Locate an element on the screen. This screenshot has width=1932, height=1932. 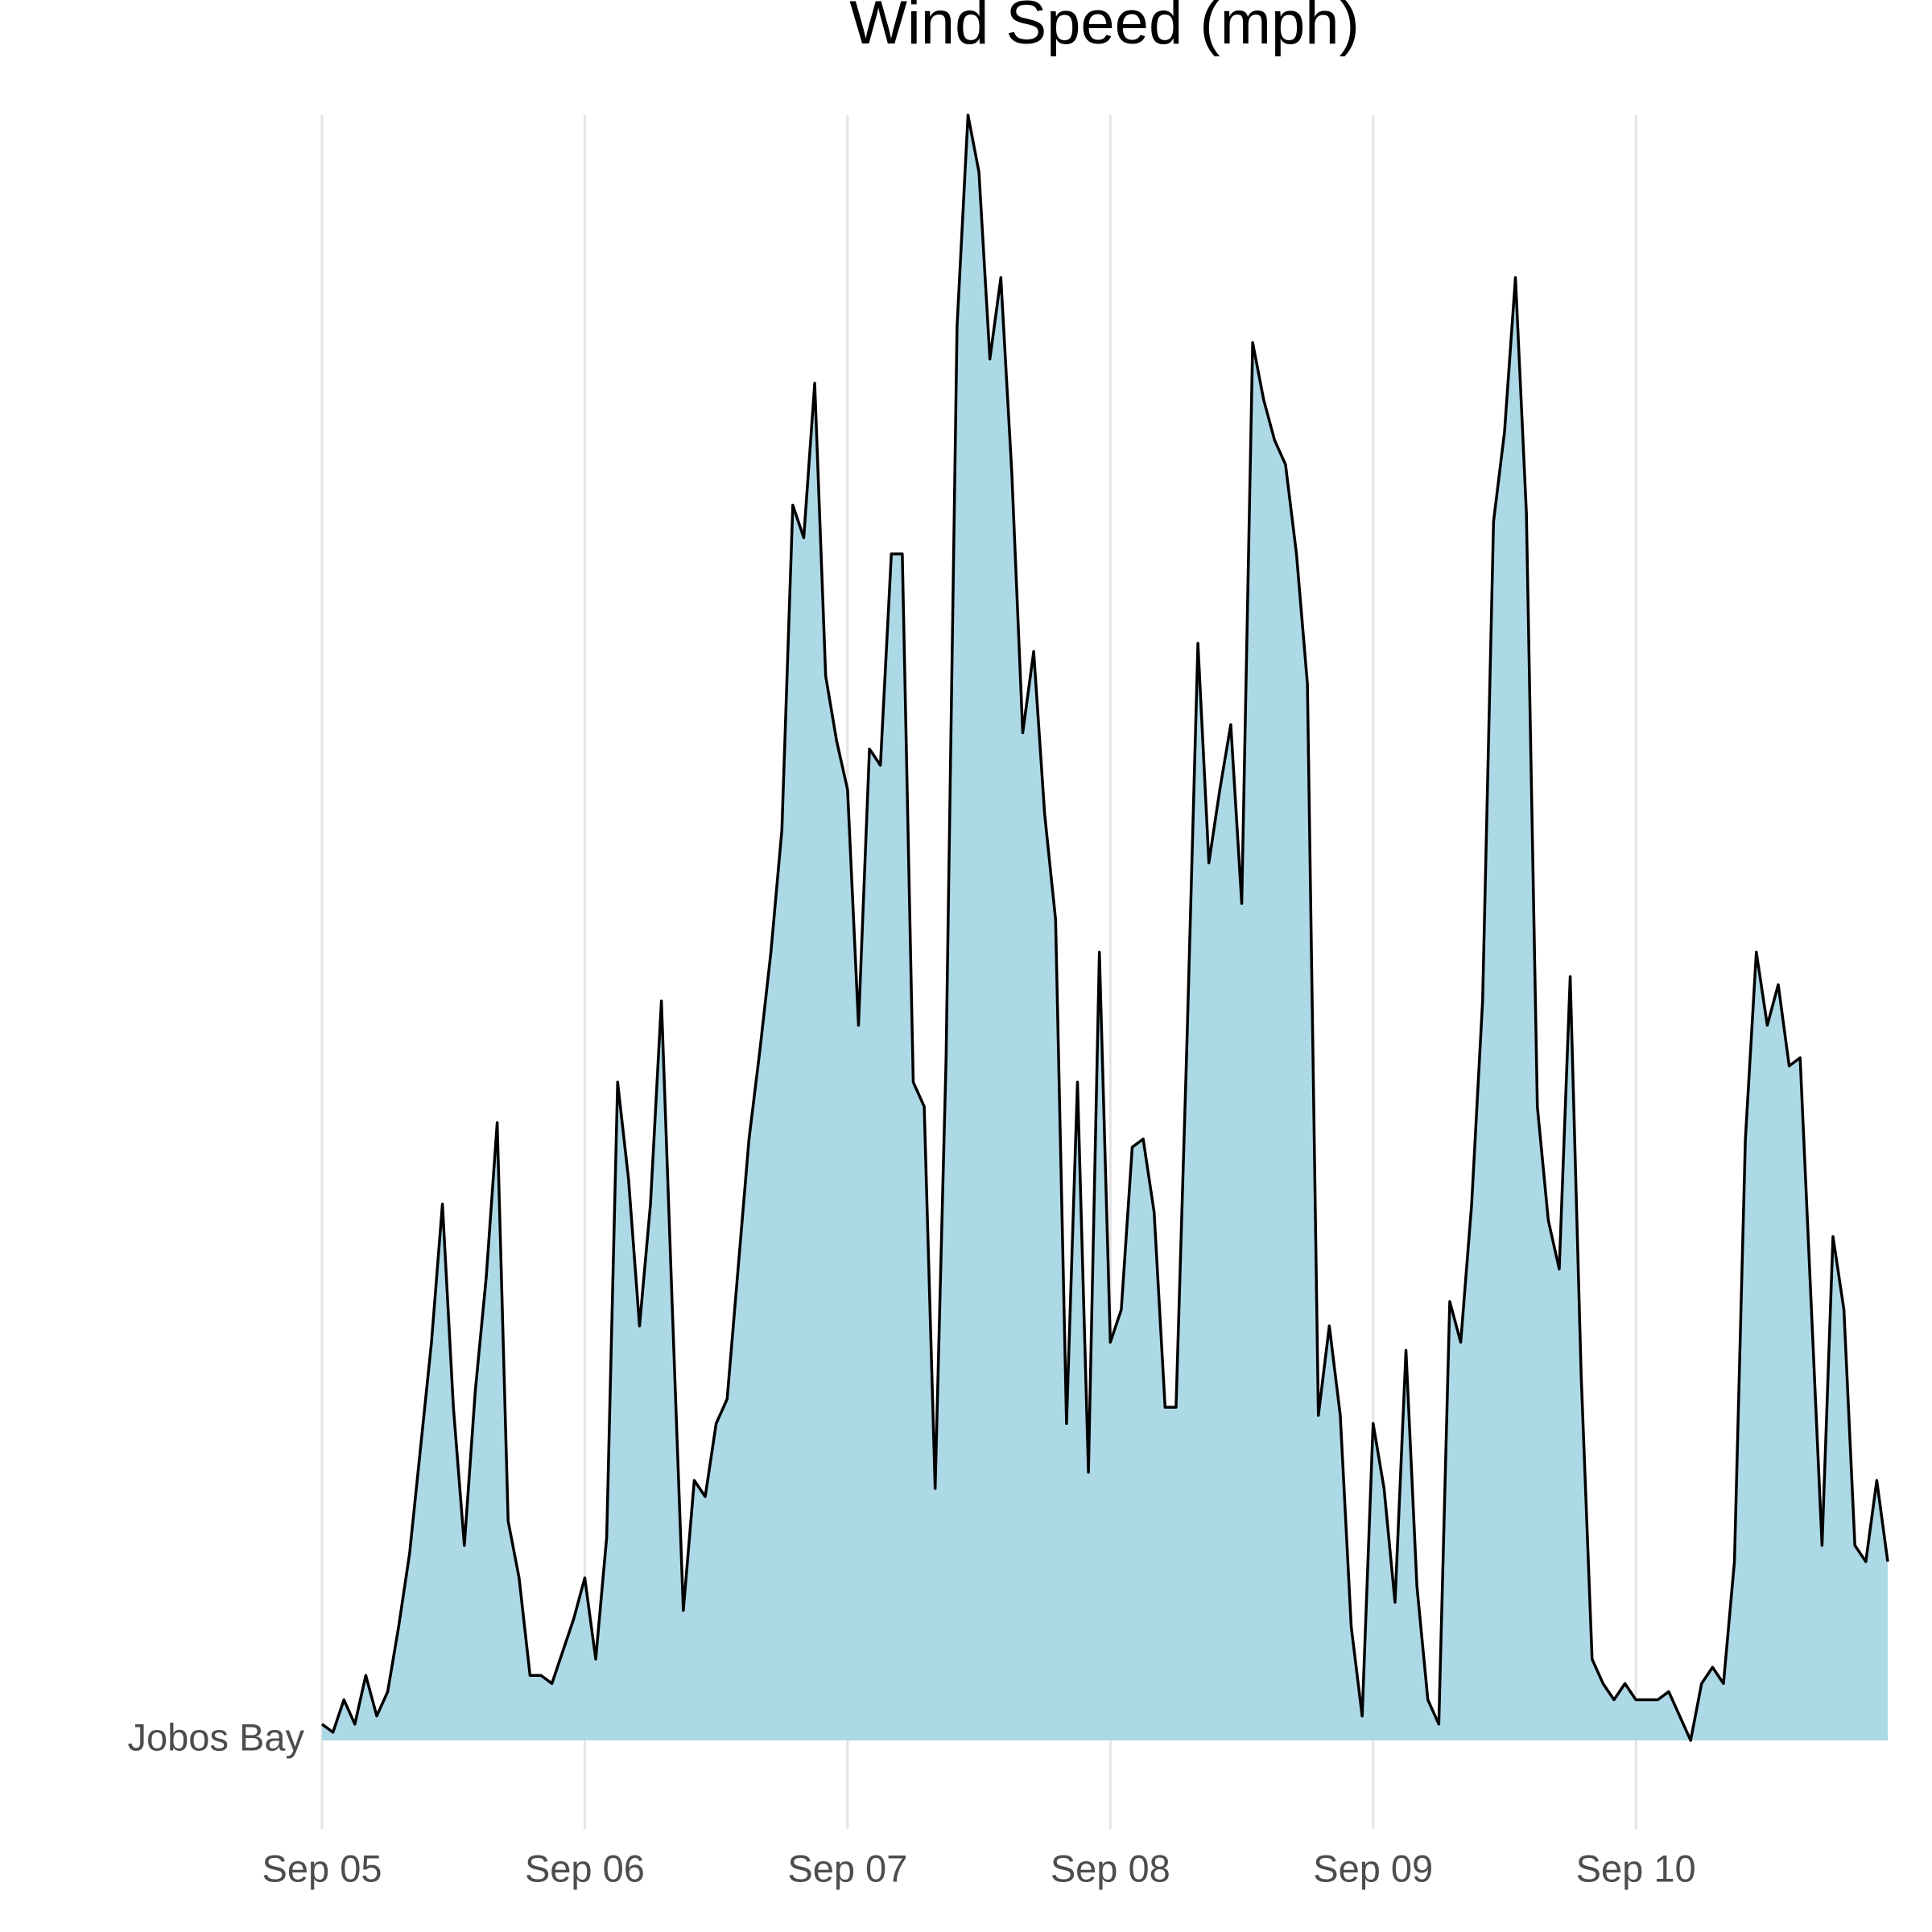
x-tick-label: Sep 08 is located at coordinates (1110, 1868).